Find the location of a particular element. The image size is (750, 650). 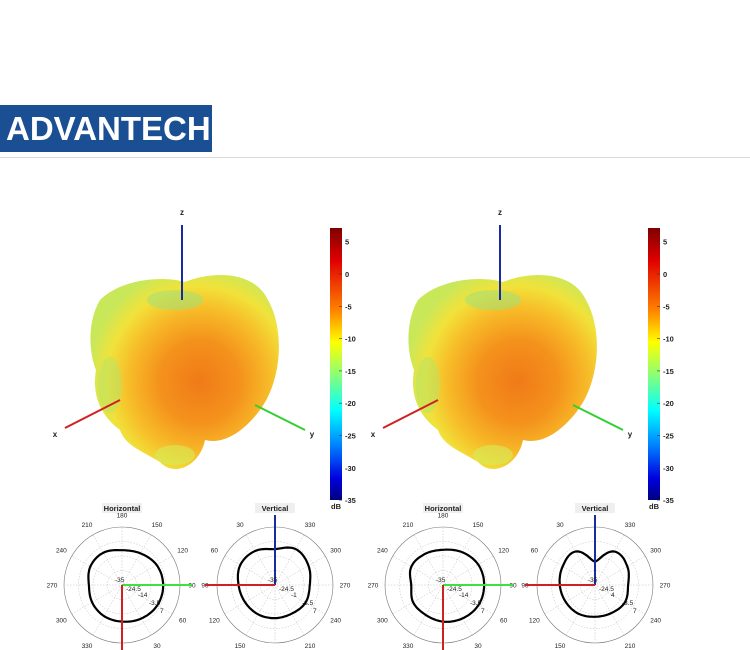

3d-radiation-surface is located at coordinates (502, 372).